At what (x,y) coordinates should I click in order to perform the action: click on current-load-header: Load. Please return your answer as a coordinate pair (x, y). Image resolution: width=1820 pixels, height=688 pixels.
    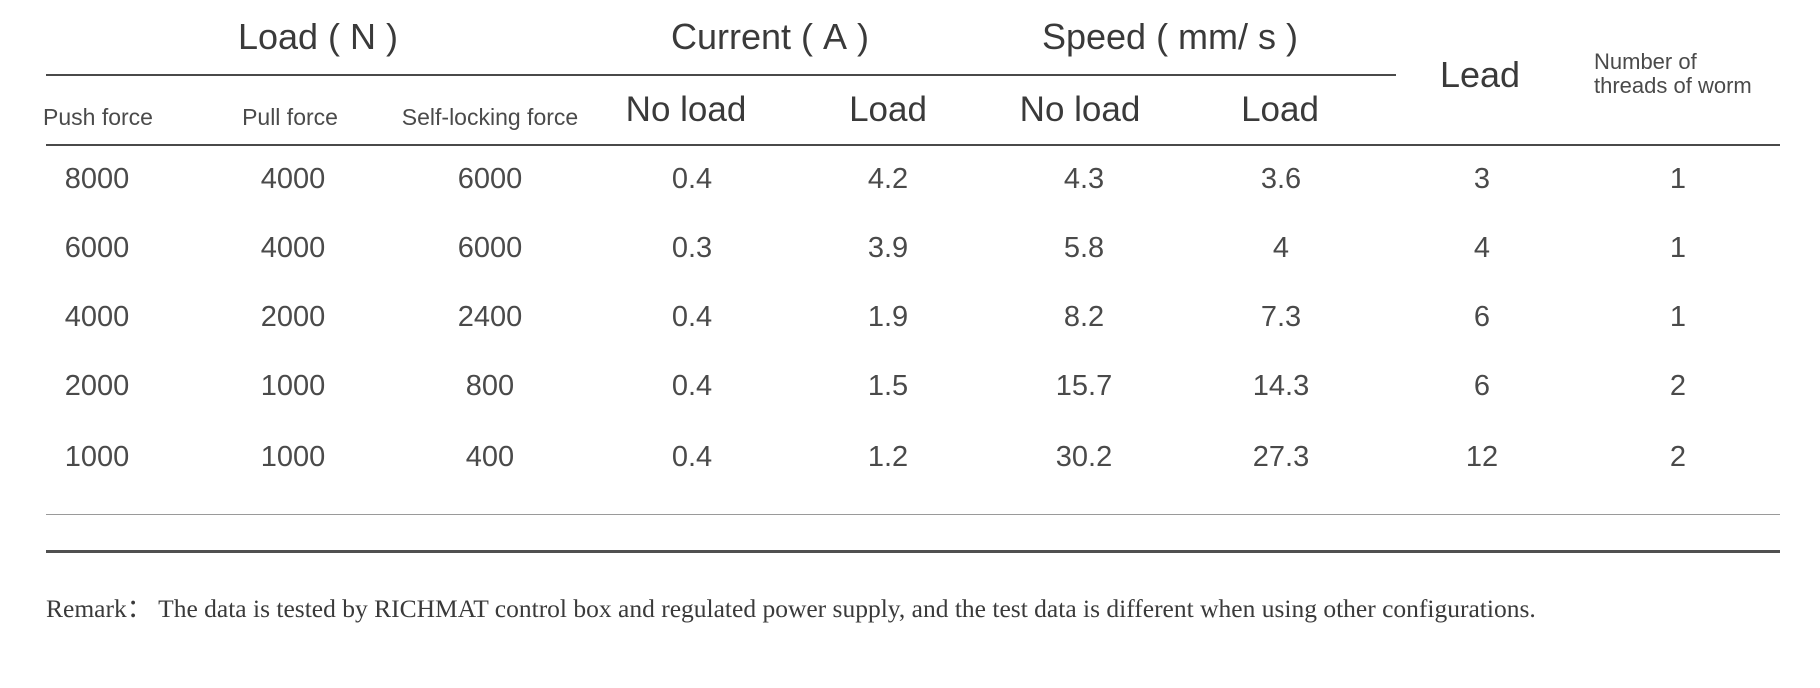
    Looking at the image, I should click on (888, 109).